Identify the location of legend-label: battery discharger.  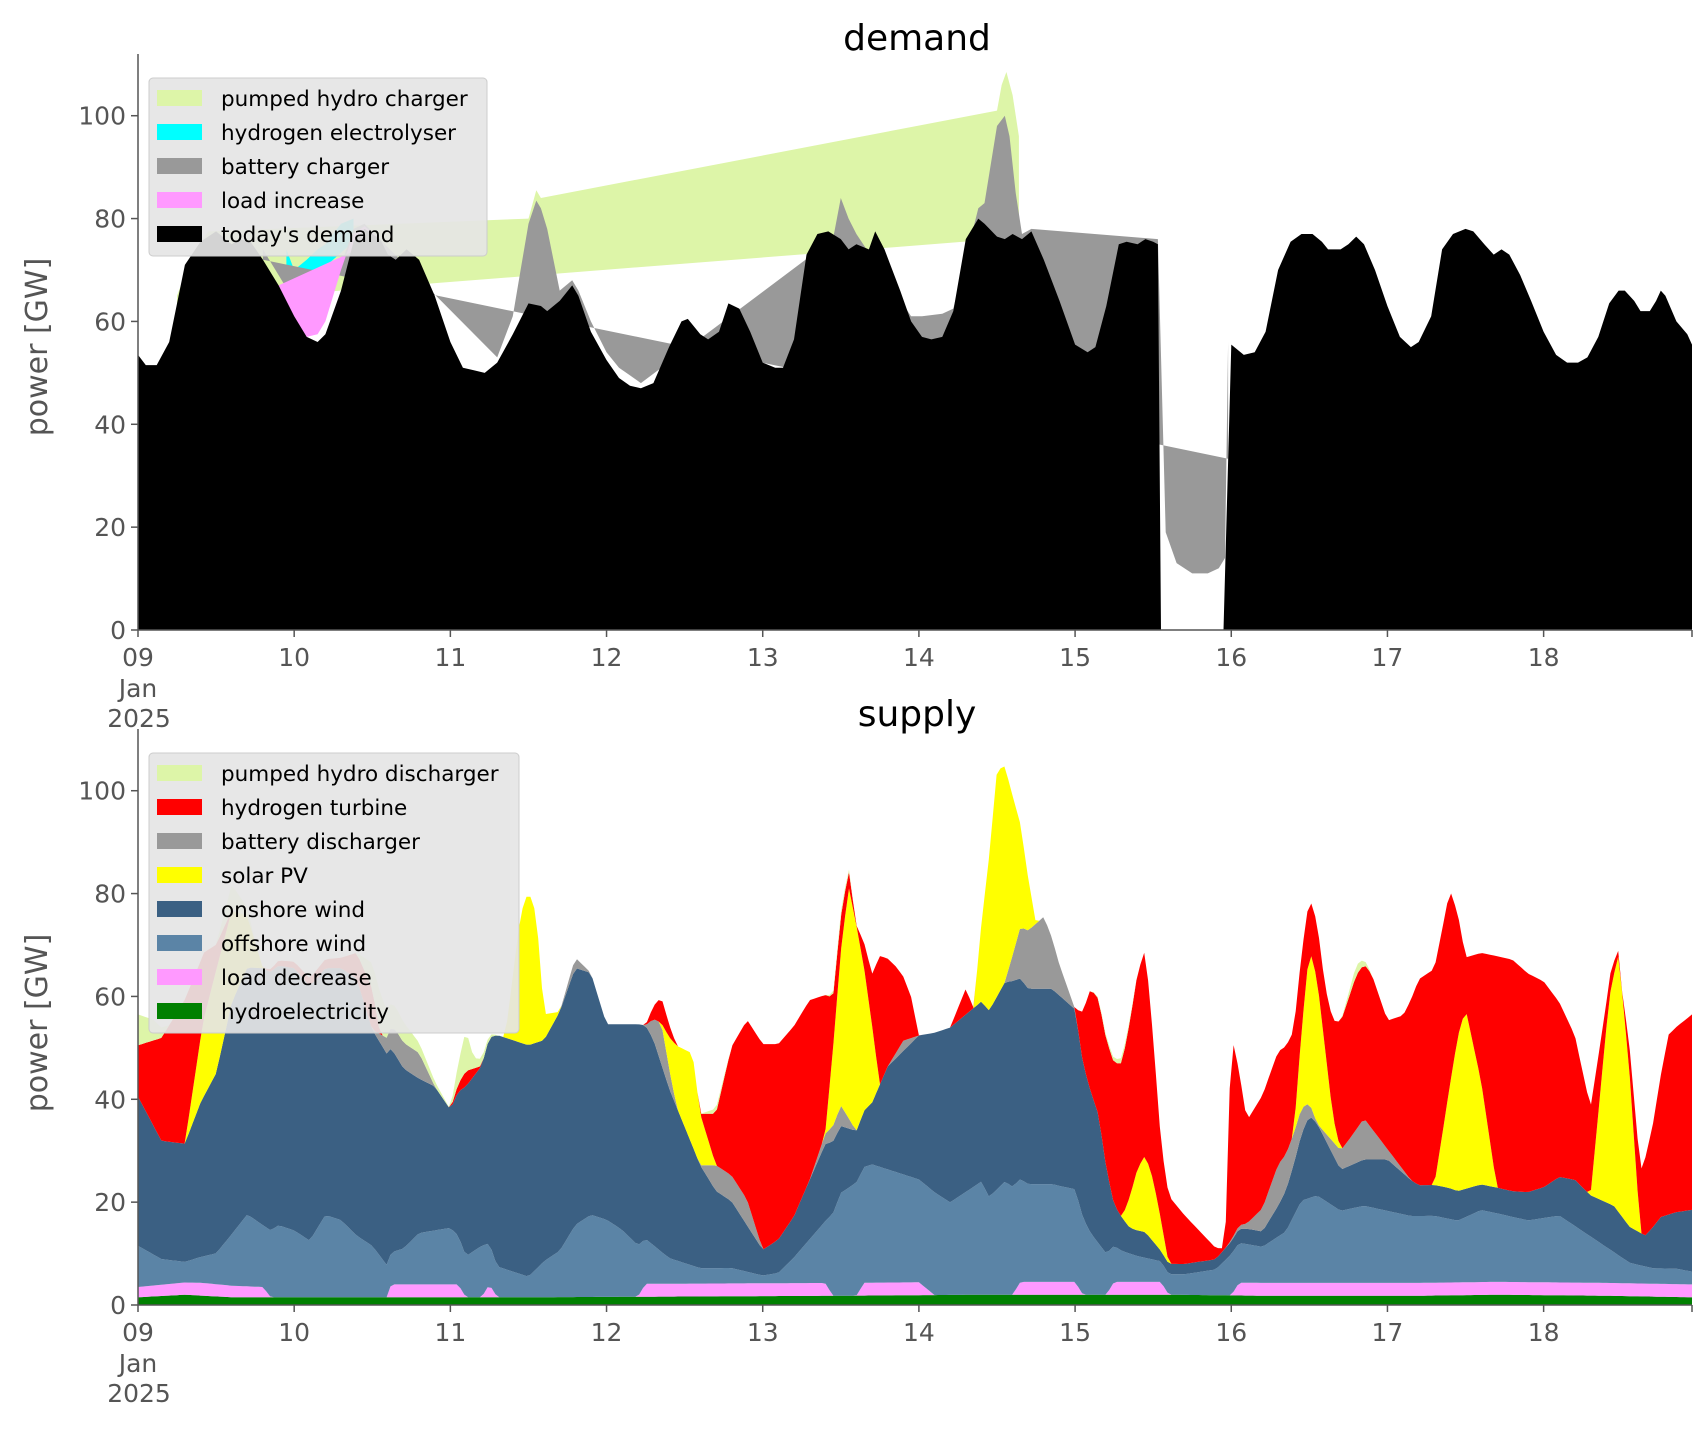
(320, 842).